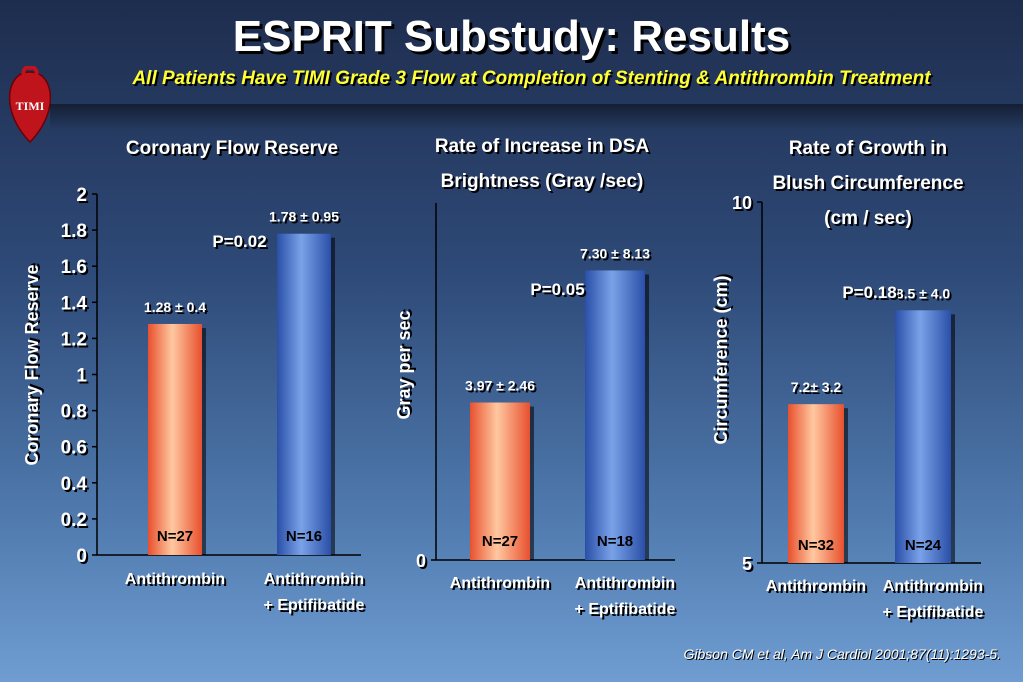 This screenshot has width=1023, height=682. I want to click on chart-3-p-value-shadow: P=0.18, so click(871, 294).